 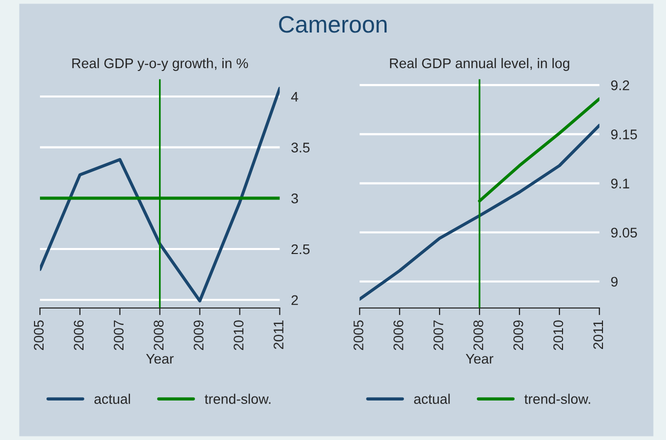 I want to click on y-tick-label: 9.1, so click(x=620, y=183).